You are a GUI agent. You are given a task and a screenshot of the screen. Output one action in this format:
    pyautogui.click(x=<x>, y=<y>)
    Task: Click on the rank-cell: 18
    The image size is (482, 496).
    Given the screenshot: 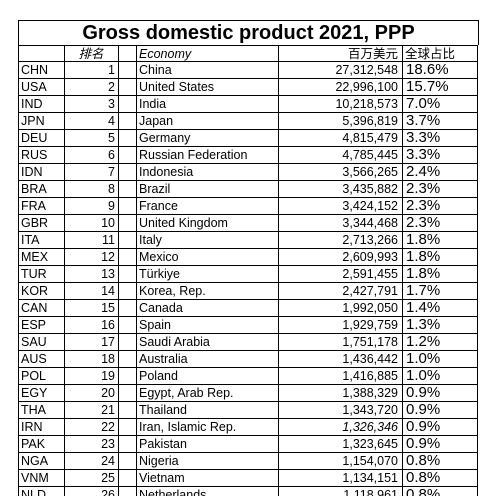 What is the action you would take?
    pyautogui.click(x=92, y=359)
    